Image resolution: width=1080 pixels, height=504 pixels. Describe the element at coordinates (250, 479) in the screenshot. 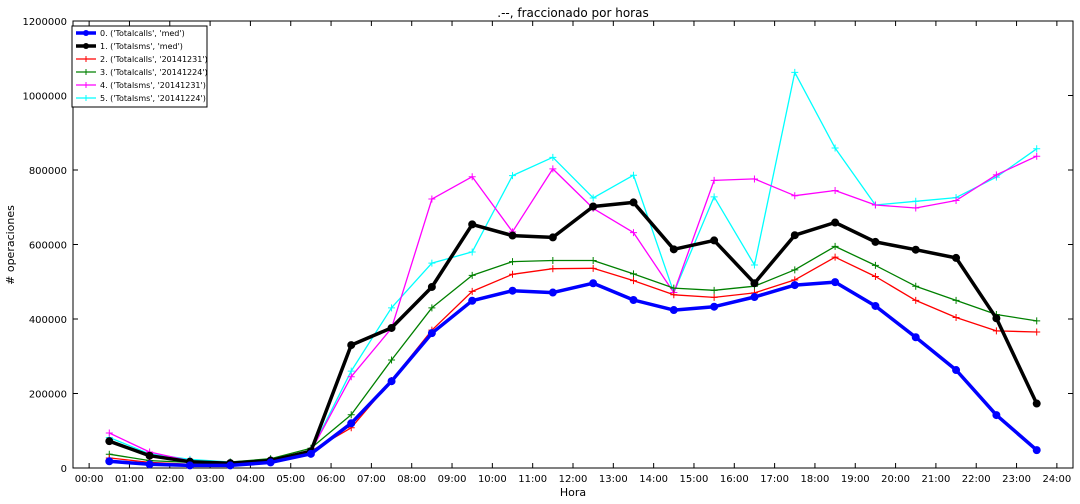

I see `x-tick-label: 04:00` at that location.